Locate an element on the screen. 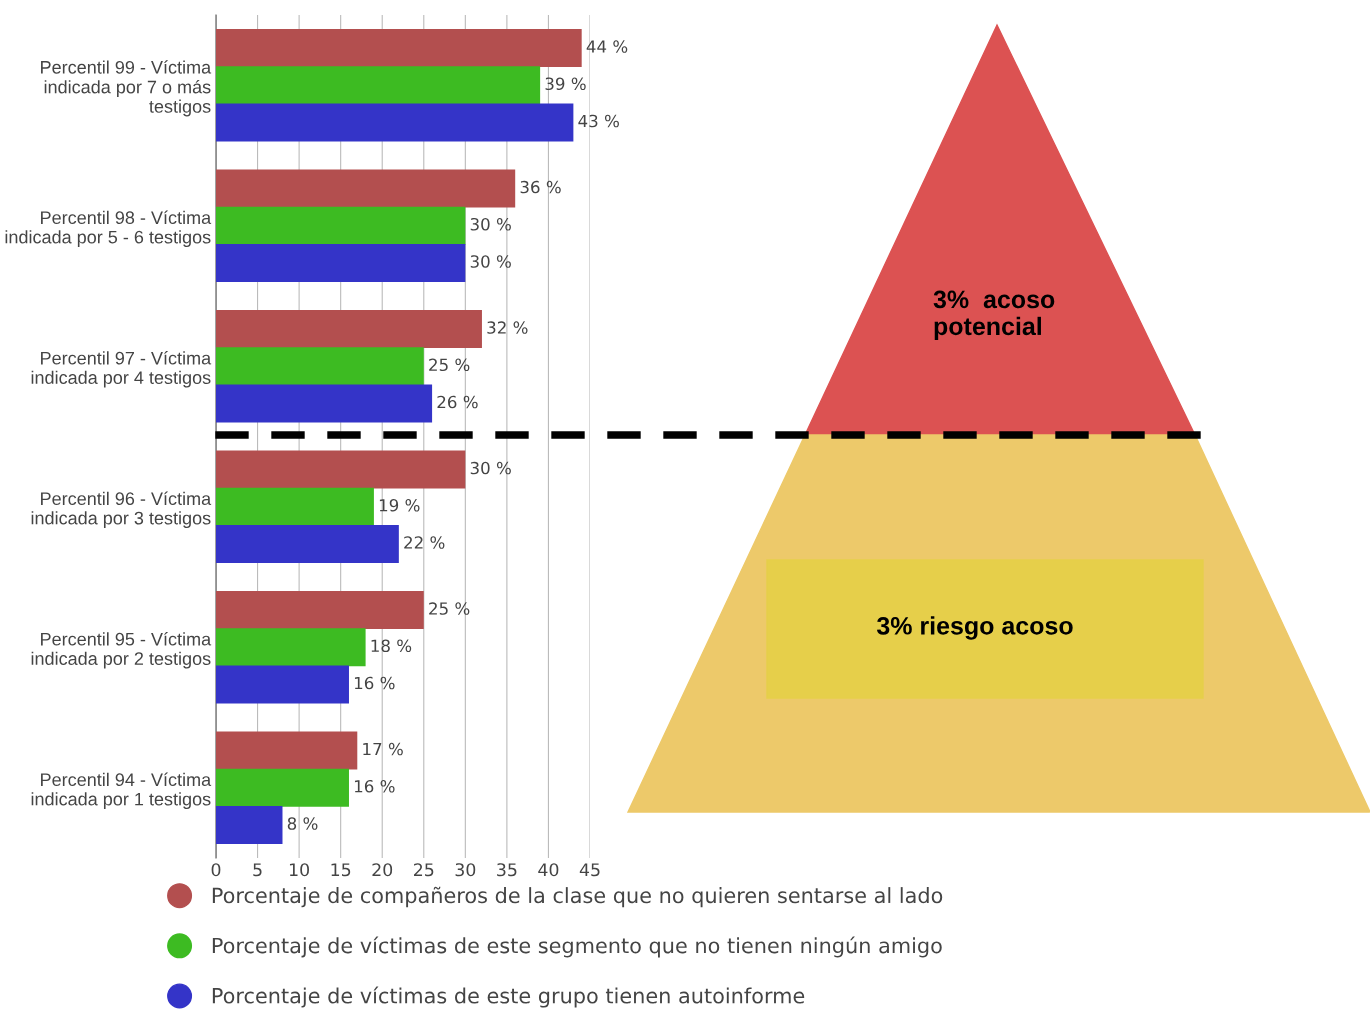 Image resolution: width=1370 pixels, height=1030 pixels. x-tick-label: 35 is located at coordinates (507, 870).